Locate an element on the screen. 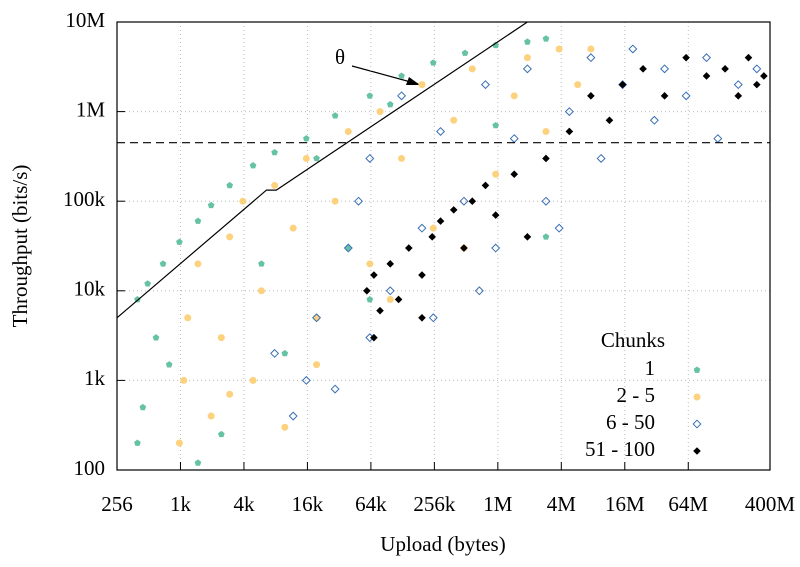 This screenshot has height=567, width=800. legend-title: Chunks is located at coordinates (633, 340).